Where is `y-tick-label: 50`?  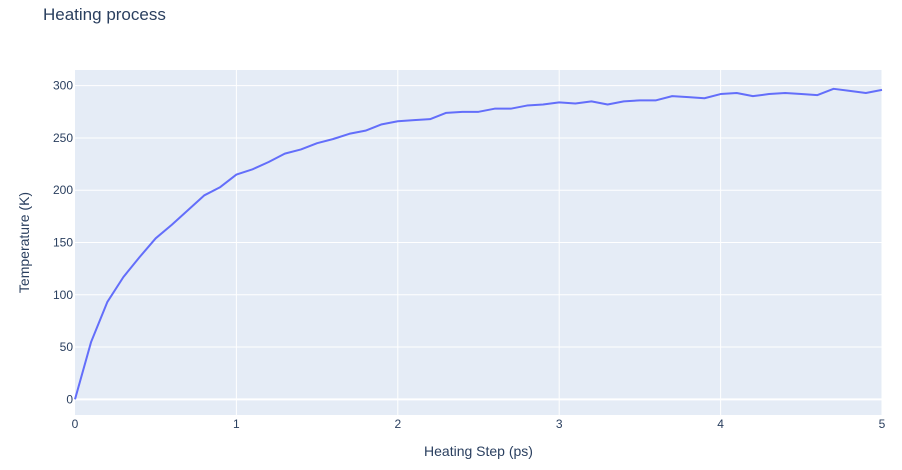
y-tick-label: 50 is located at coordinates (67, 347).